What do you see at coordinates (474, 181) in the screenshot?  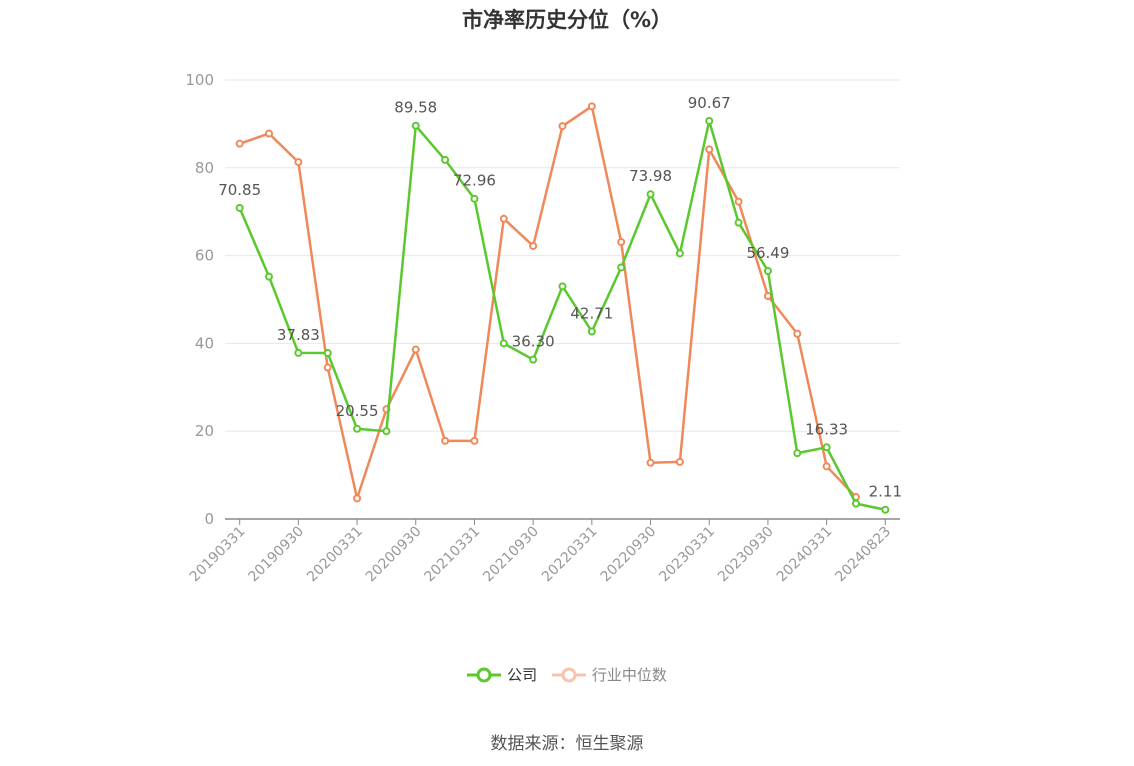 I see `series-0-data-label-8: 72.96` at bounding box center [474, 181].